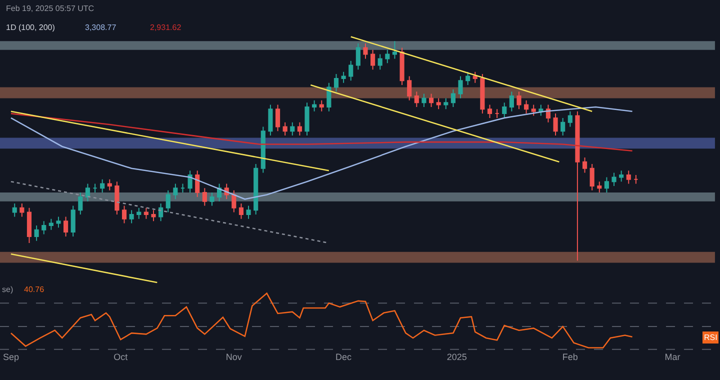 This screenshot has height=380, width=720. I want to click on text: 3,308.77, so click(101, 27).